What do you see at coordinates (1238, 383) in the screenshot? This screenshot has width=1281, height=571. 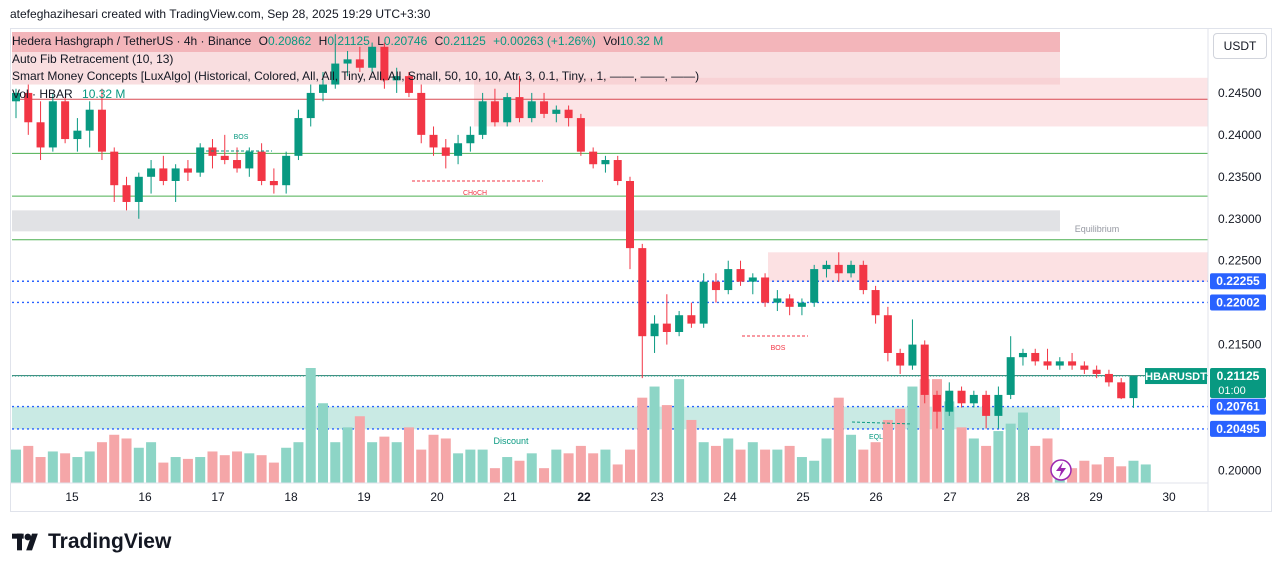 I see `last-price-badge` at bounding box center [1238, 383].